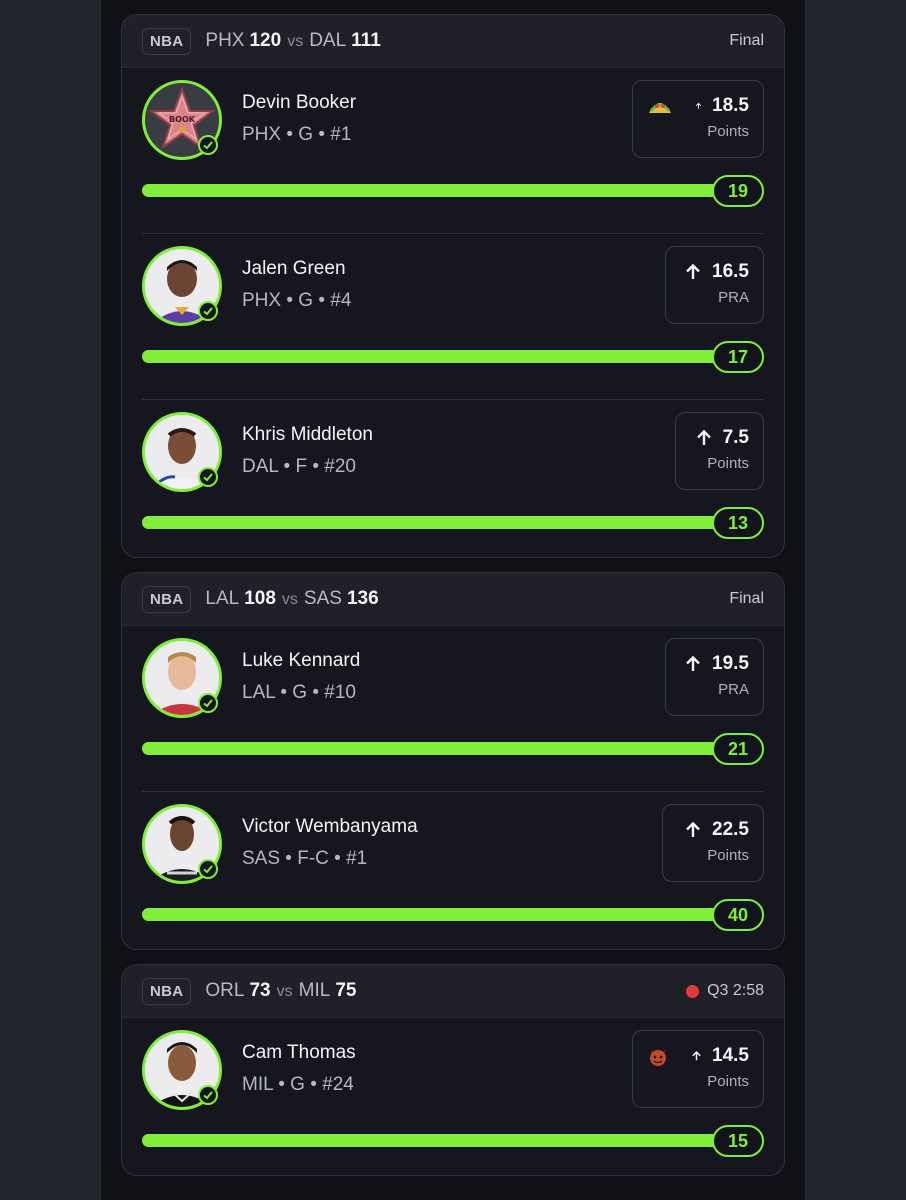 The height and width of the screenshot is (1200, 906). Describe the element at coordinates (738, 191) in the screenshot. I see `result-value: 19` at that location.